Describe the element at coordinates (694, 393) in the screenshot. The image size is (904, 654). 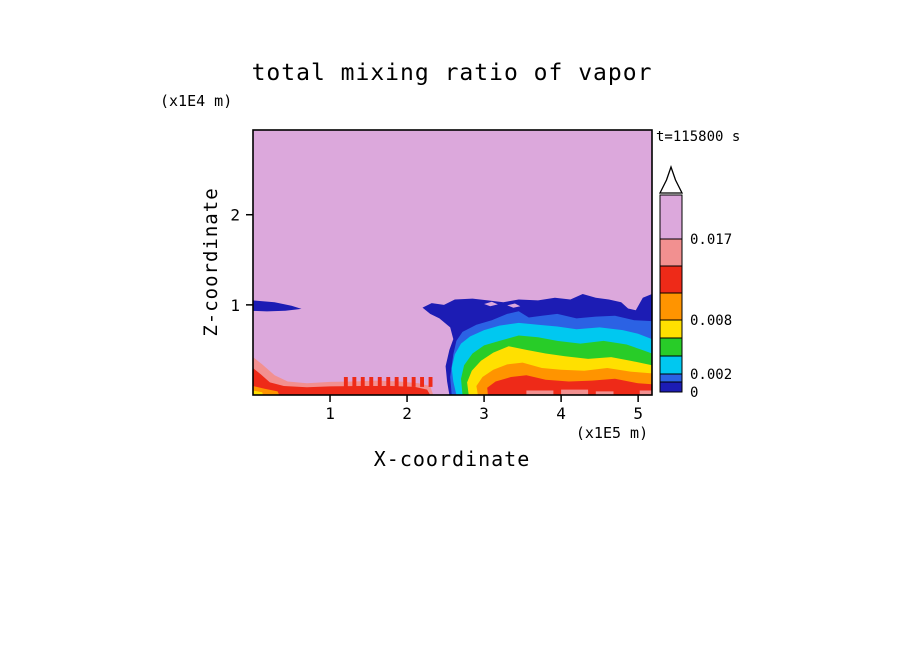
I see `colorbar-label: 0` at that location.